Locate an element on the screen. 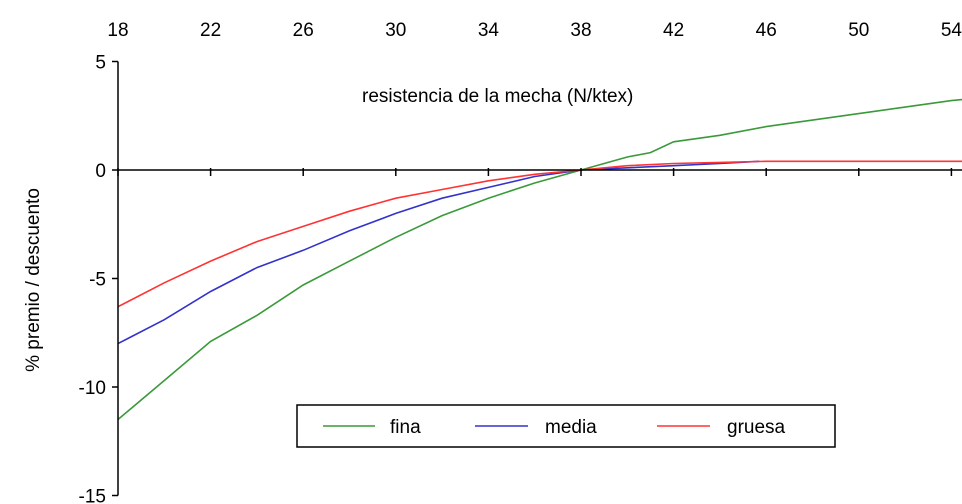 The image size is (962, 504). legend-label-gruesa: gruesa is located at coordinates (756, 427).